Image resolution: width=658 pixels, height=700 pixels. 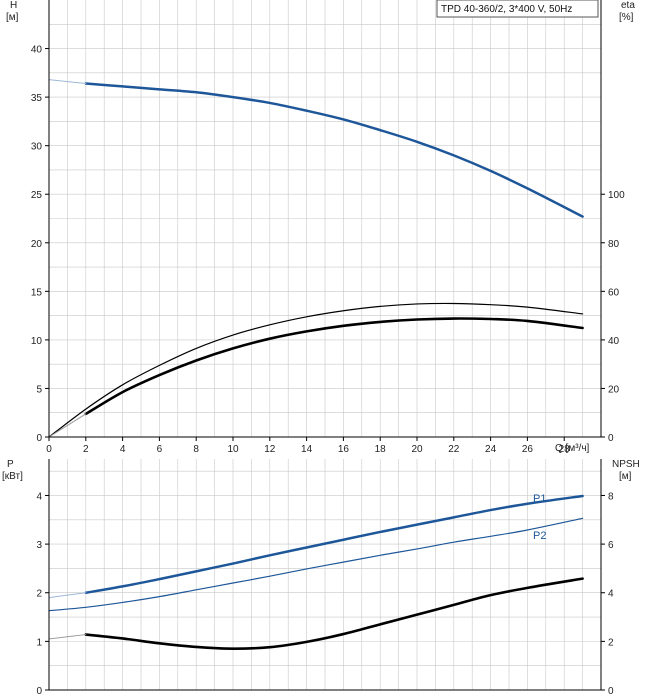 What do you see at coordinates (611, 545) in the screenshot?
I see `right-tick-label: 6` at bounding box center [611, 545].